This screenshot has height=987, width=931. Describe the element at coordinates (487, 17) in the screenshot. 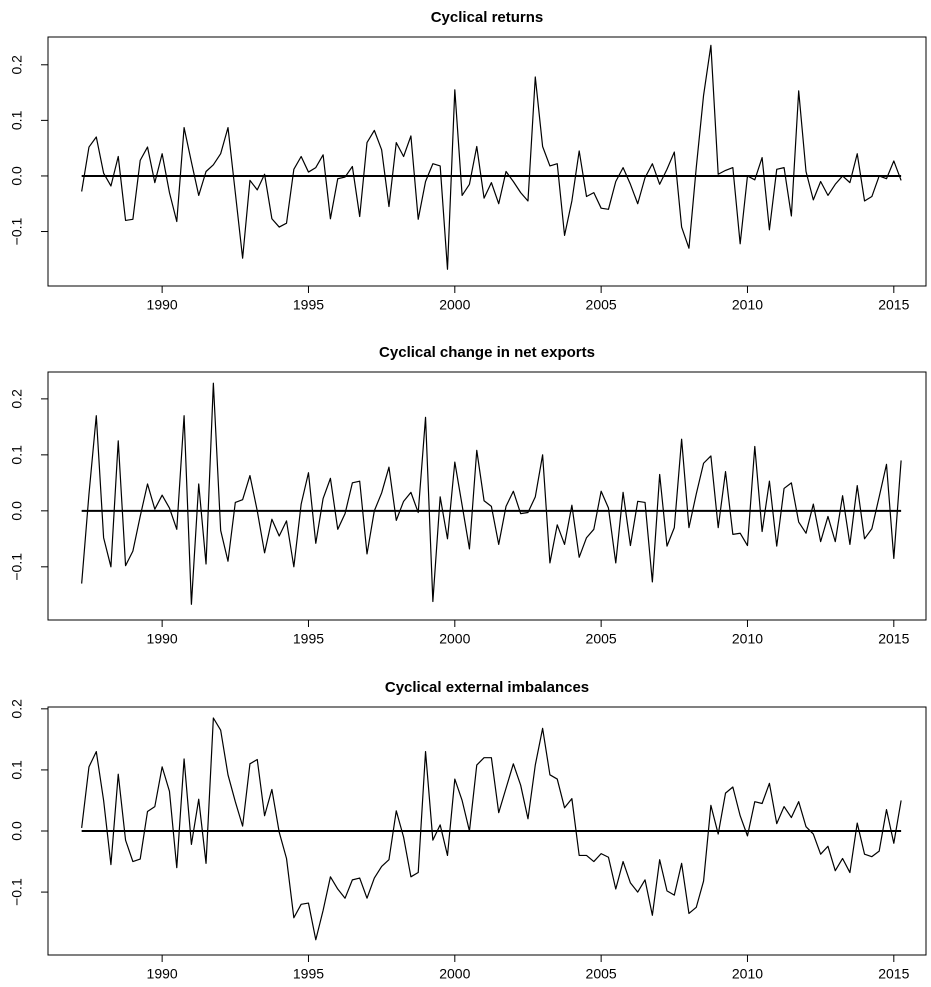

I see `chart-title: Cyclical returns` at that location.